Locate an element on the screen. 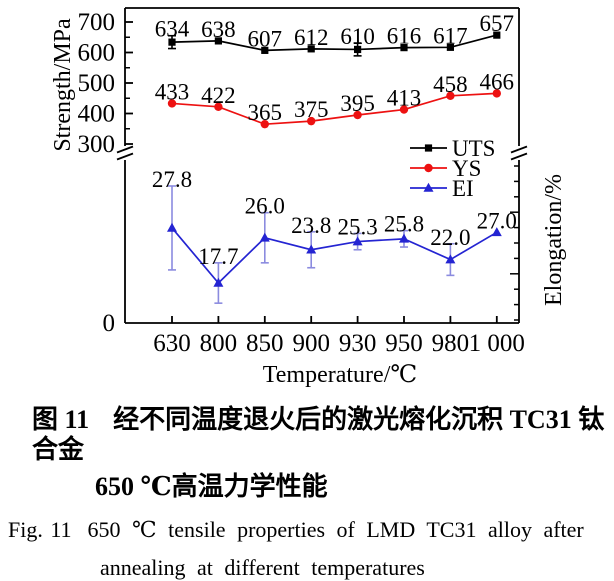 The height and width of the screenshot is (581, 614). series-line-EI is located at coordinates (334, 256).